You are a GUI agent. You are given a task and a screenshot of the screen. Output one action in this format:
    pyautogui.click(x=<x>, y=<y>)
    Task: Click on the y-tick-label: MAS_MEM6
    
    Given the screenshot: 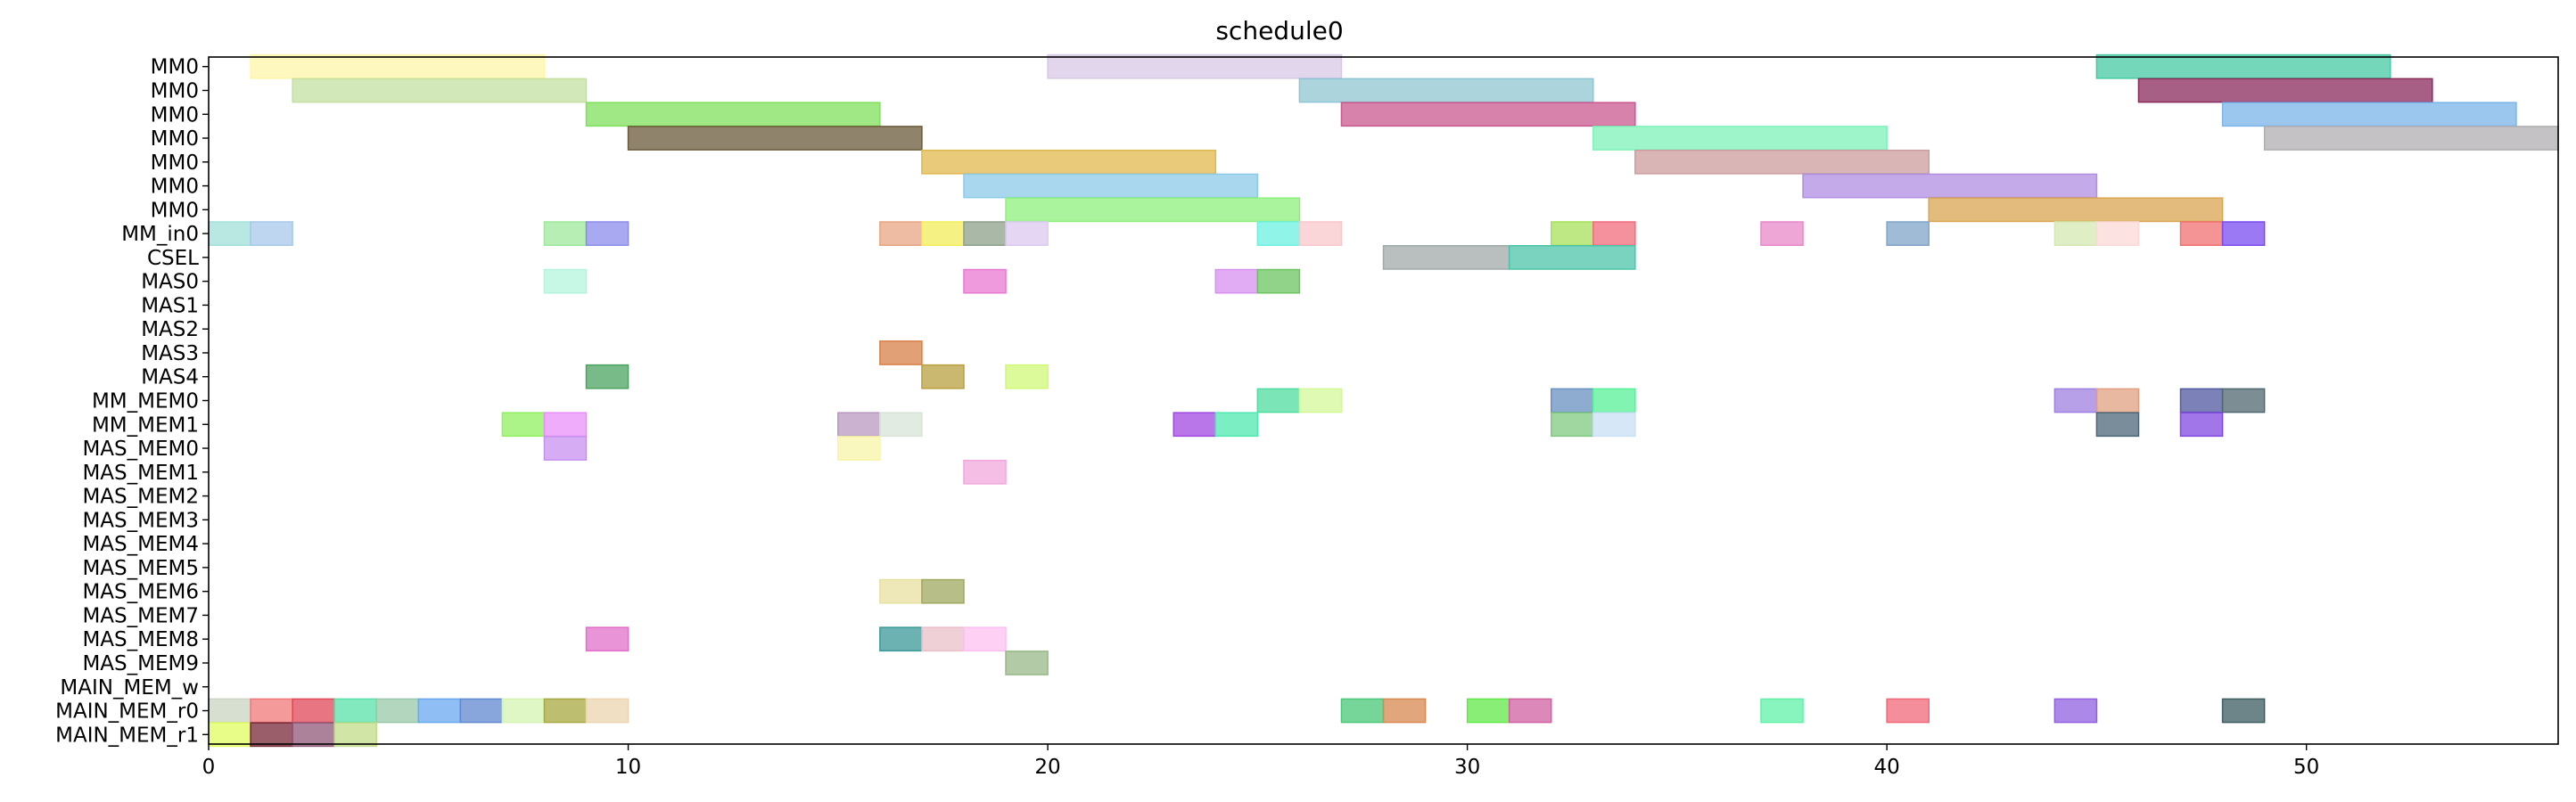 What is the action you would take?
    pyautogui.click(x=140, y=592)
    